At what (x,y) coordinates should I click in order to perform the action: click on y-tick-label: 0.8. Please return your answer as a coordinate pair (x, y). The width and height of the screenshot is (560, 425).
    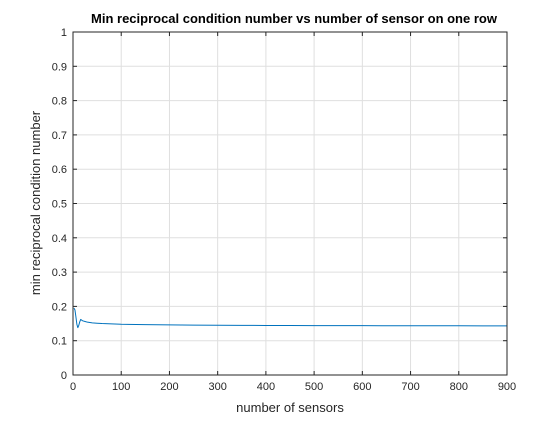
    Looking at the image, I should click on (59, 102).